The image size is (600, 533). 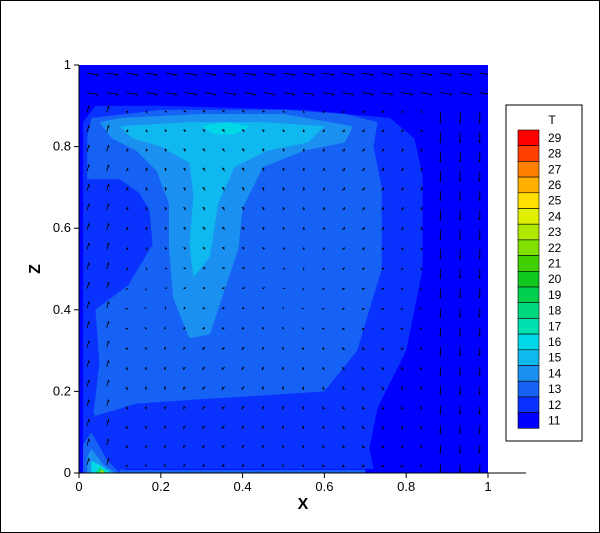 What do you see at coordinates (555, 138) in the screenshot?
I see `legend-label-29: 29` at bounding box center [555, 138].